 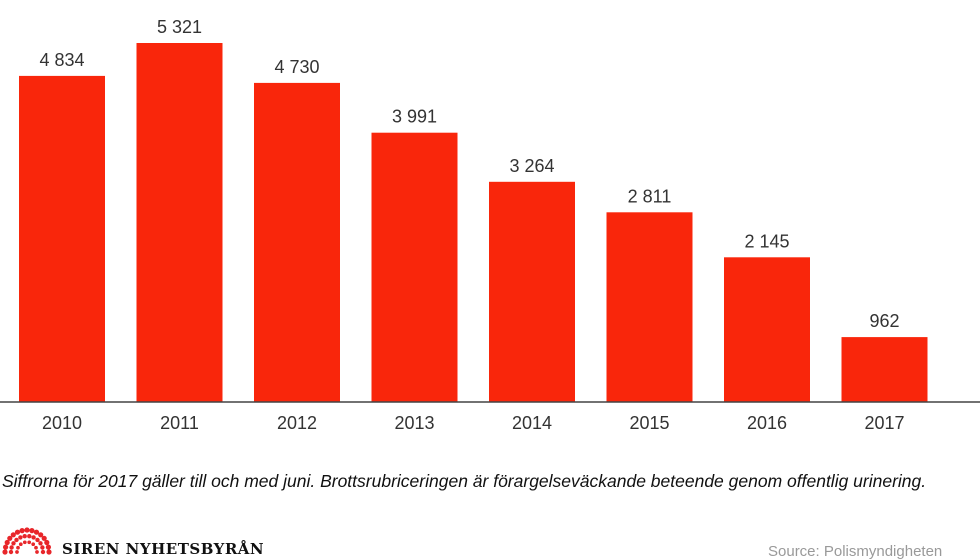 I want to click on x-tick-label-2016: 2016, so click(x=767, y=423).